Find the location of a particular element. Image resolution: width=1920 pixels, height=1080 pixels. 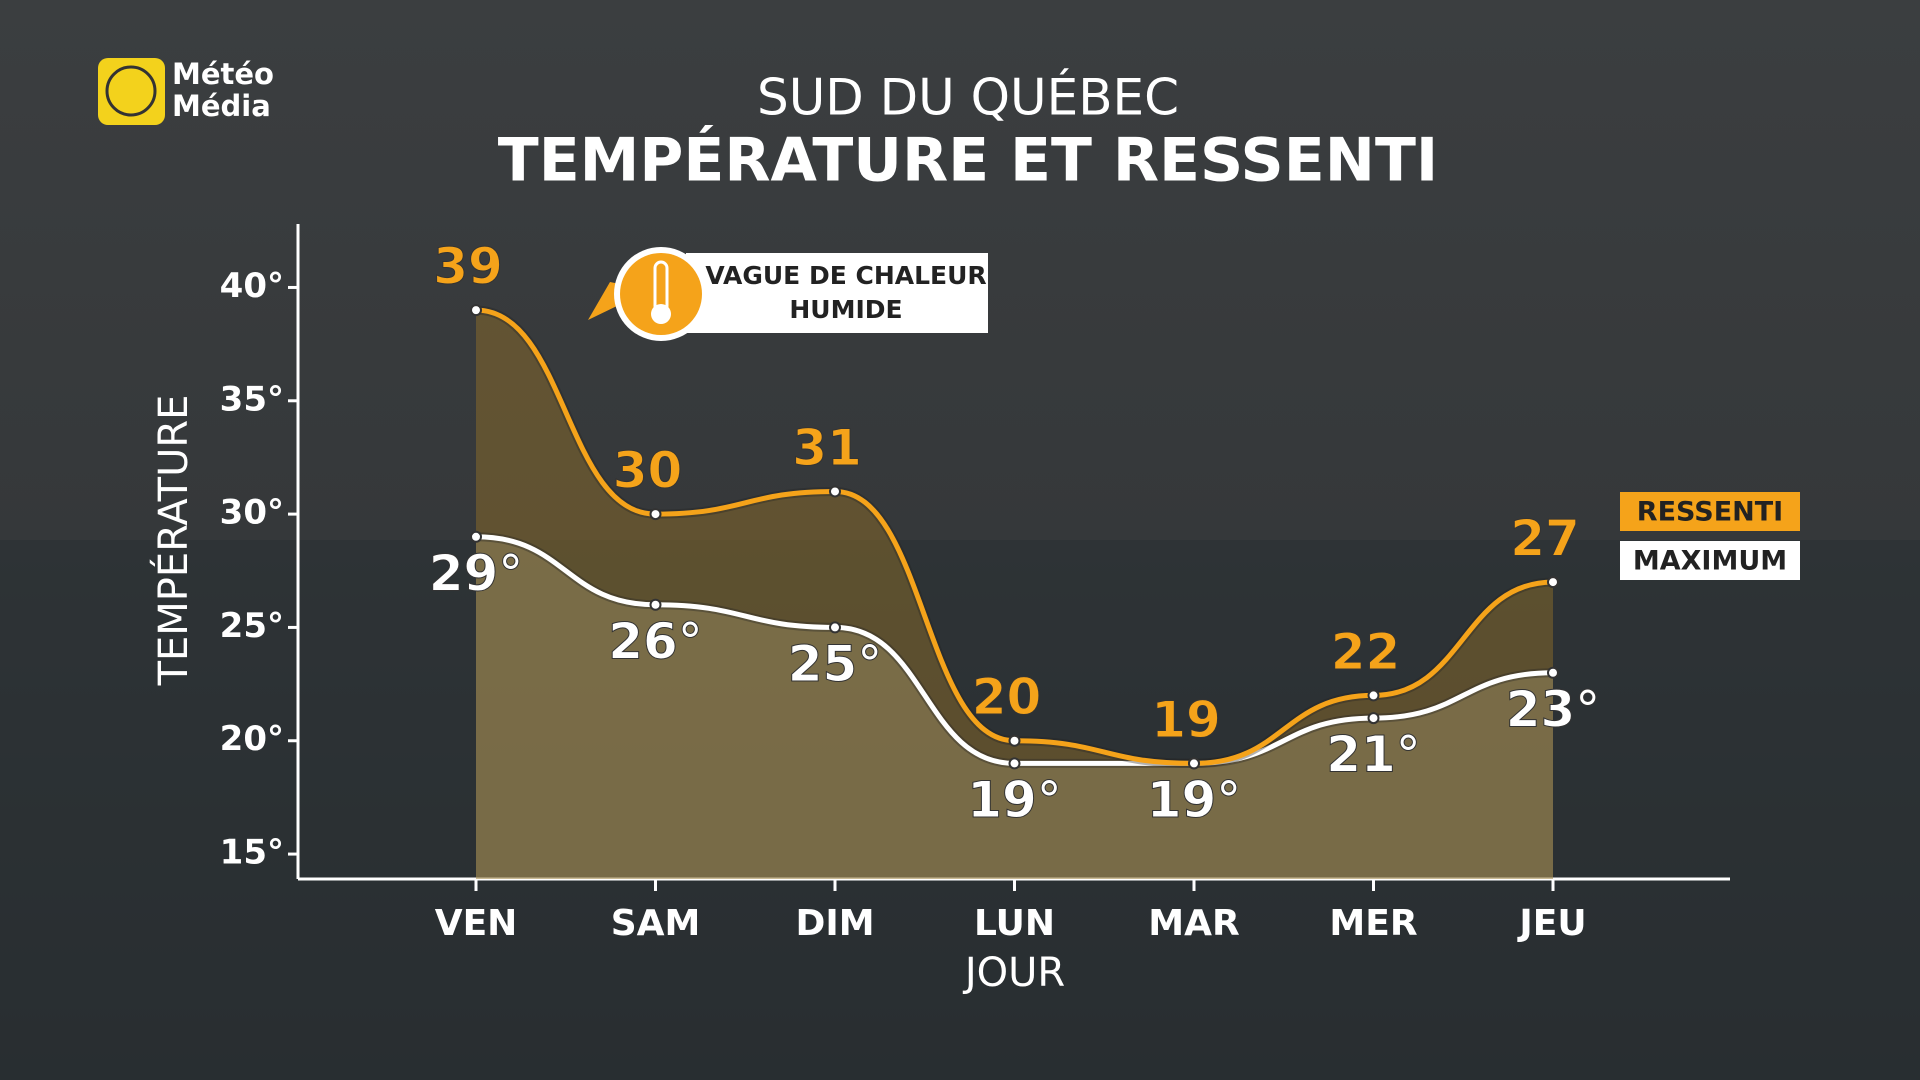

annotation-icon is located at coordinates (661, 294).